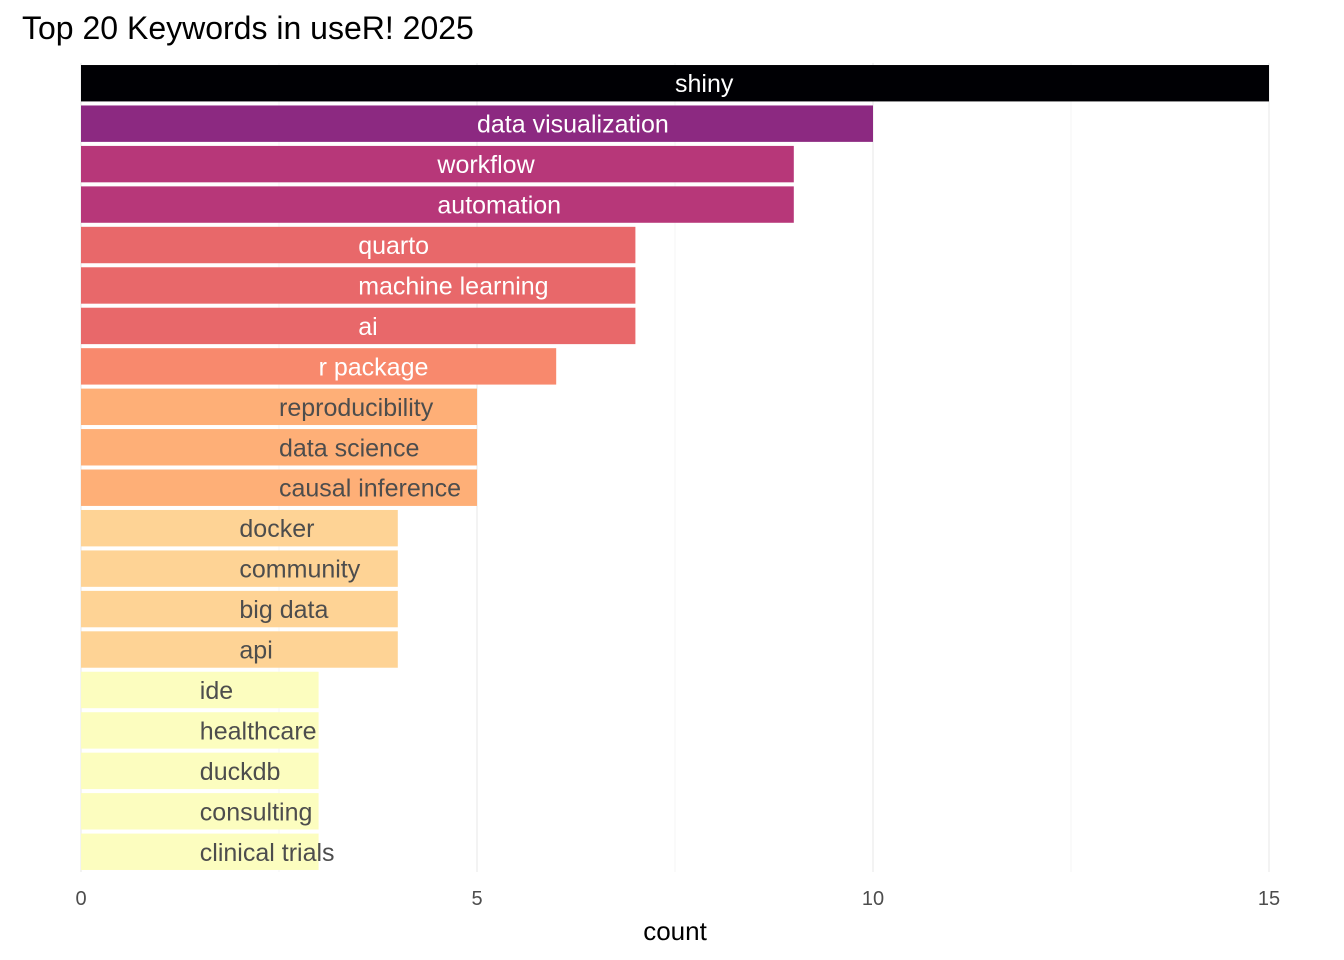  Describe the element at coordinates (499, 206) in the screenshot. I see `bar-label: automation` at that location.